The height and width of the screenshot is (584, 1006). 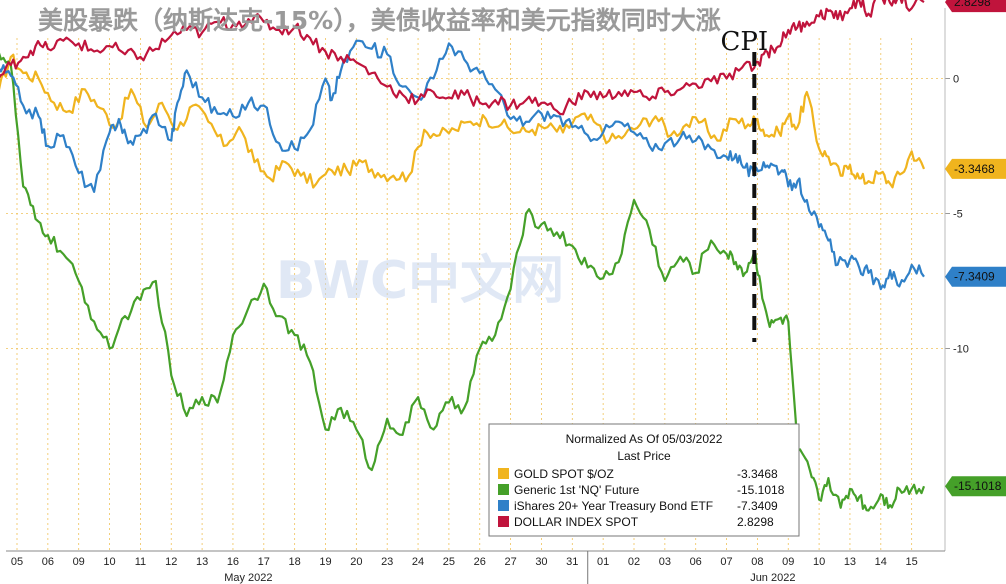 What do you see at coordinates (958, 215) in the screenshot?
I see `y-tick-label: -5` at bounding box center [958, 215].